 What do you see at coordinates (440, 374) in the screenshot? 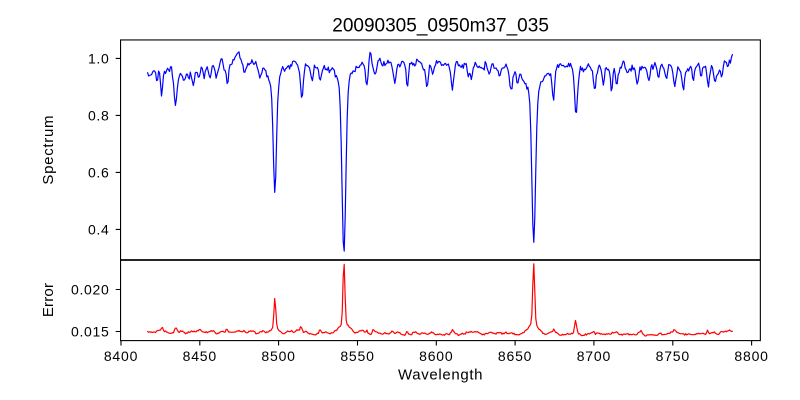
I see `svg-text: Wavelength` at bounding box center [440, 374].